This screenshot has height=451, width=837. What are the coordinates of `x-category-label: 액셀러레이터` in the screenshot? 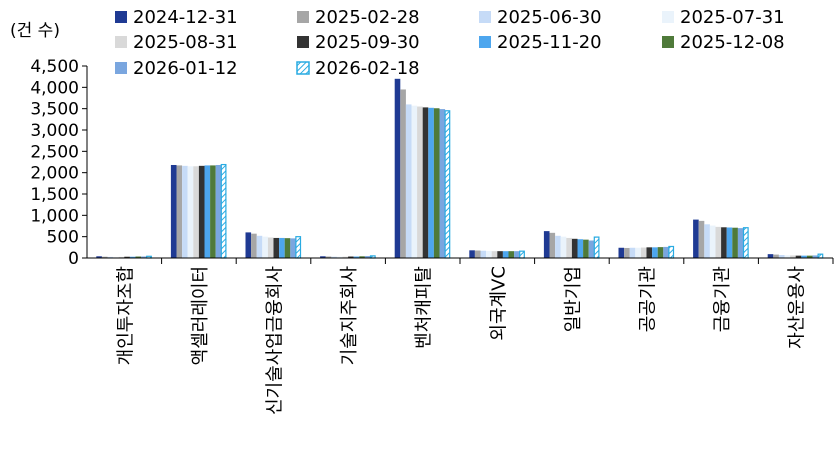 It's located at (200, 315).